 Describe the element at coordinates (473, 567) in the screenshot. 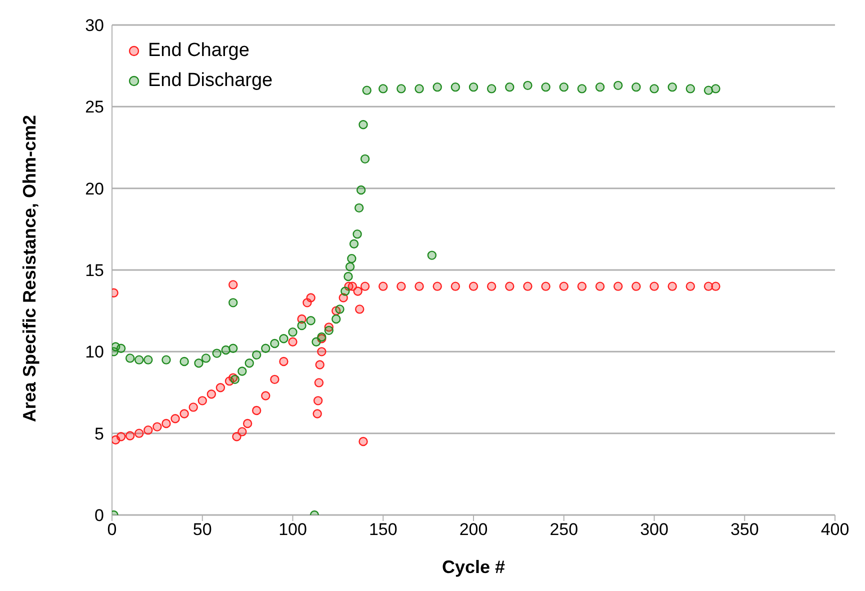

I see `x-axis-title: Cycle #` at that location.